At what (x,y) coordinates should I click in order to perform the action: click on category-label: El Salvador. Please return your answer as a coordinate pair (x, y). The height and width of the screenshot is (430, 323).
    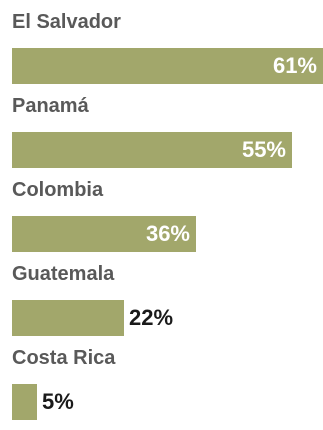
    Looking at the image, I should click on (66, 22).